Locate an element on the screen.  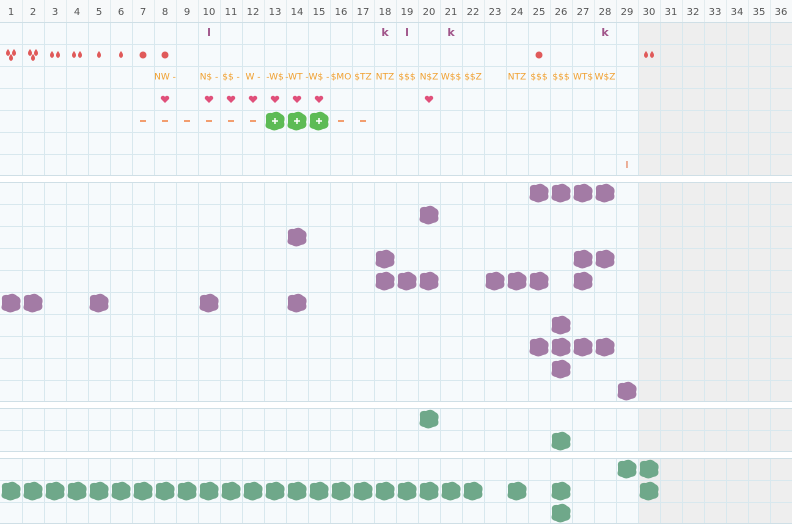
column-number: 24 is located at coordinates (517, 12).